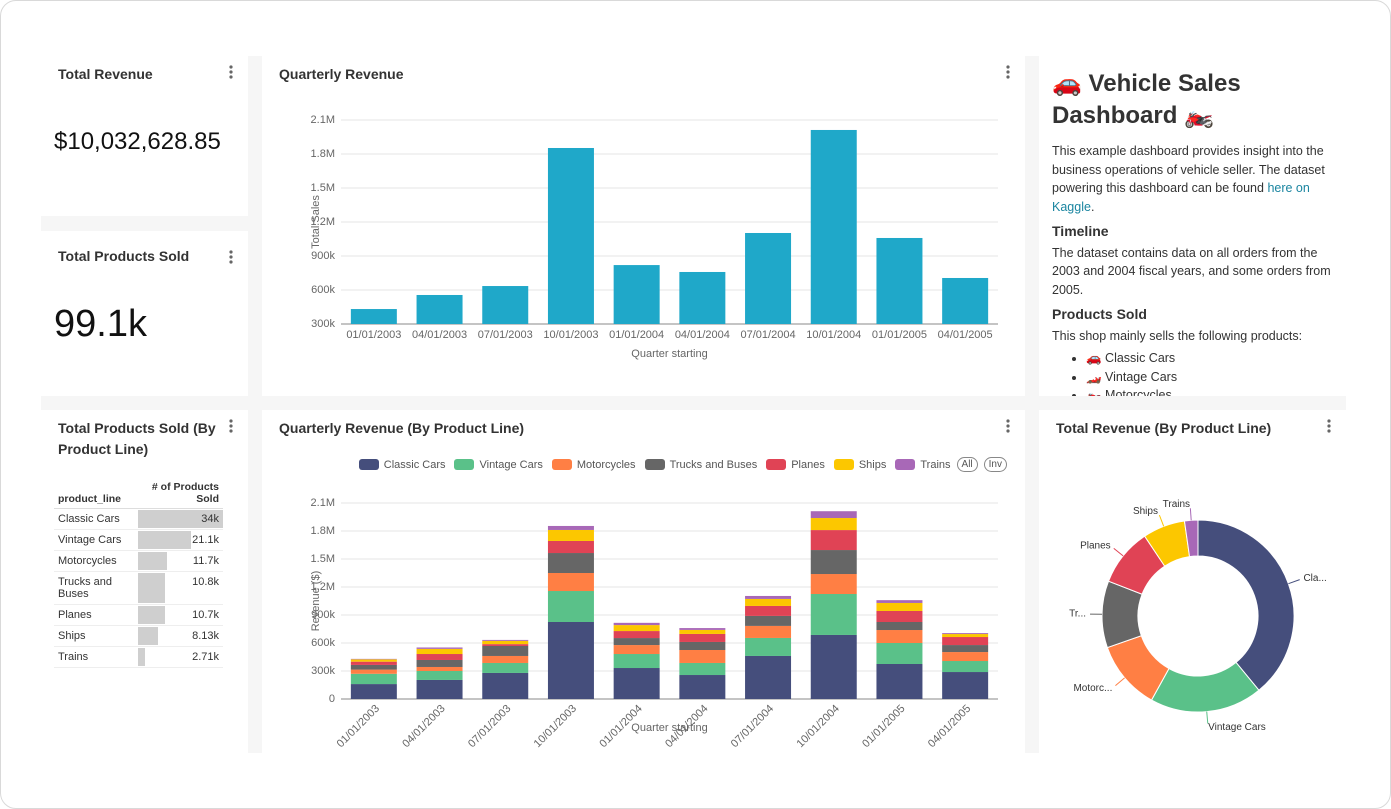  What do you see at coordinates (1164, 428) in the screenshot?
I see `chart-title: Total Revenue (By Product Line)` at bounding box center [1164, 428].